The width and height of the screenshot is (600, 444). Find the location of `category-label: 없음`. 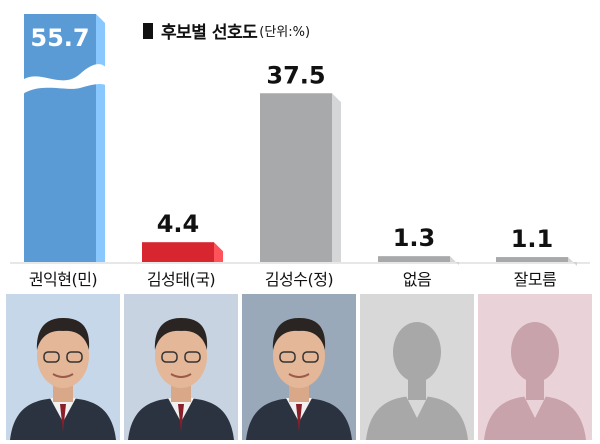

category-label: 없음 is located at coordinates (417, 279).